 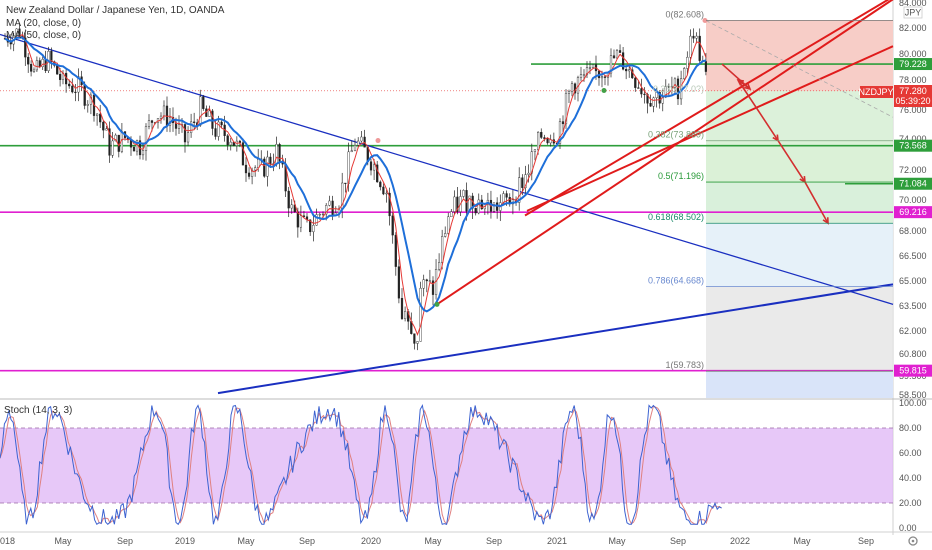 What do you see at coordinates (910, 428) in the screenshot?
I see `stoch-tick-label: 80.00` at bounding box center [910, 428].